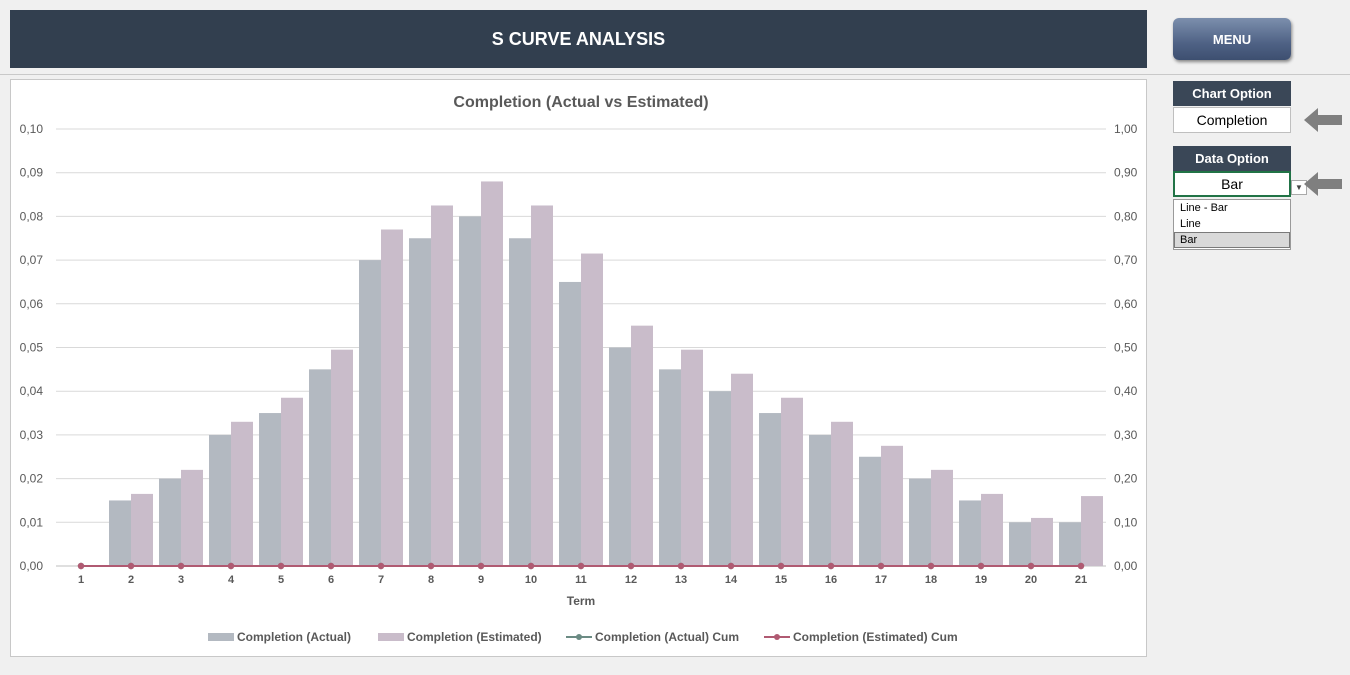  What do you see at coordinates (1323, 184) in the screenshot?
I see `left-arrow-icon` at bounding box center [1323, 184].